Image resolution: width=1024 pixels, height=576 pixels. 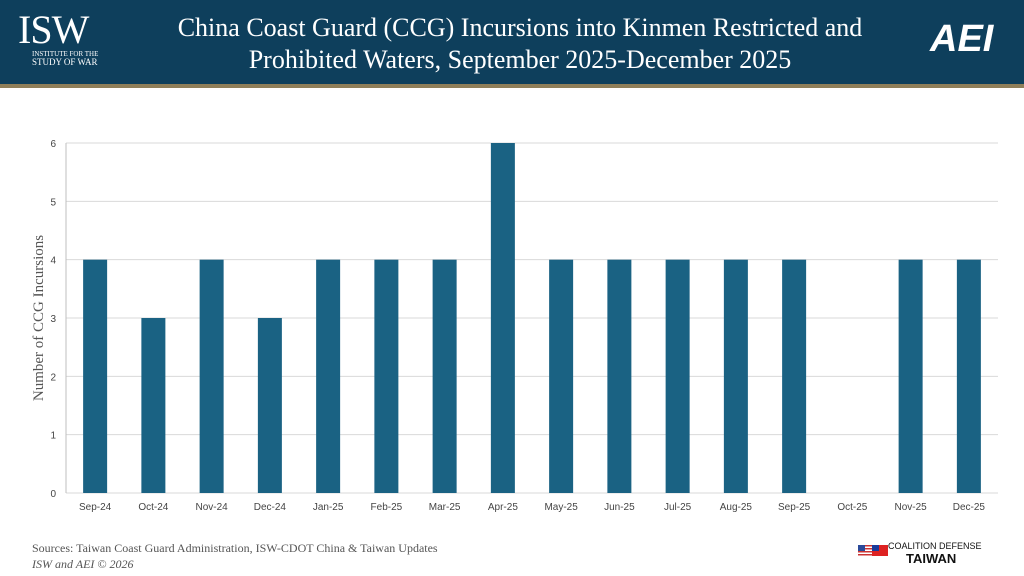 I want to click on y-tick-label: 3, so click(x=53, y=319).